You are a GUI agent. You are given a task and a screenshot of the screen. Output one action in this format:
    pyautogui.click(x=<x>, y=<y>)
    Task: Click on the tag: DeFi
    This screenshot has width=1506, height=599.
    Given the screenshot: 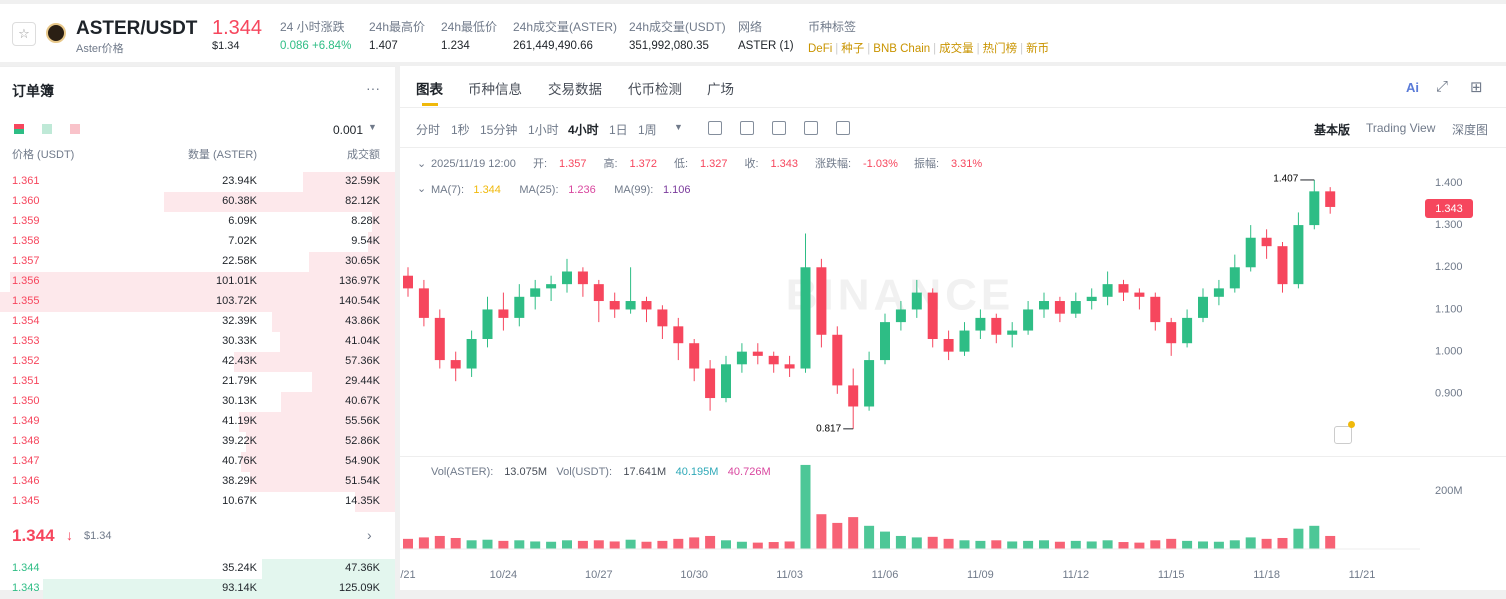 What is the action you would take?
    pyautogui.click(x=820, y=49)
    